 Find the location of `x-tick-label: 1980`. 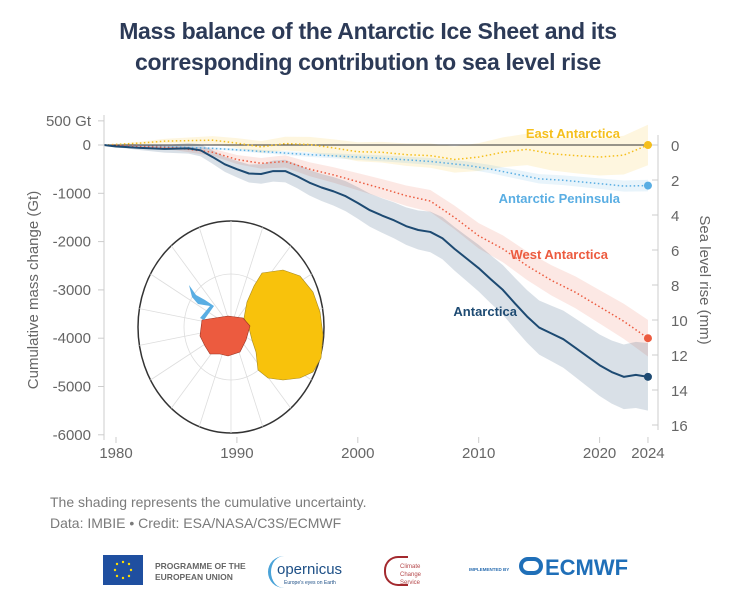

x-tick-label: 1980 is located at coordinates (115, 453).